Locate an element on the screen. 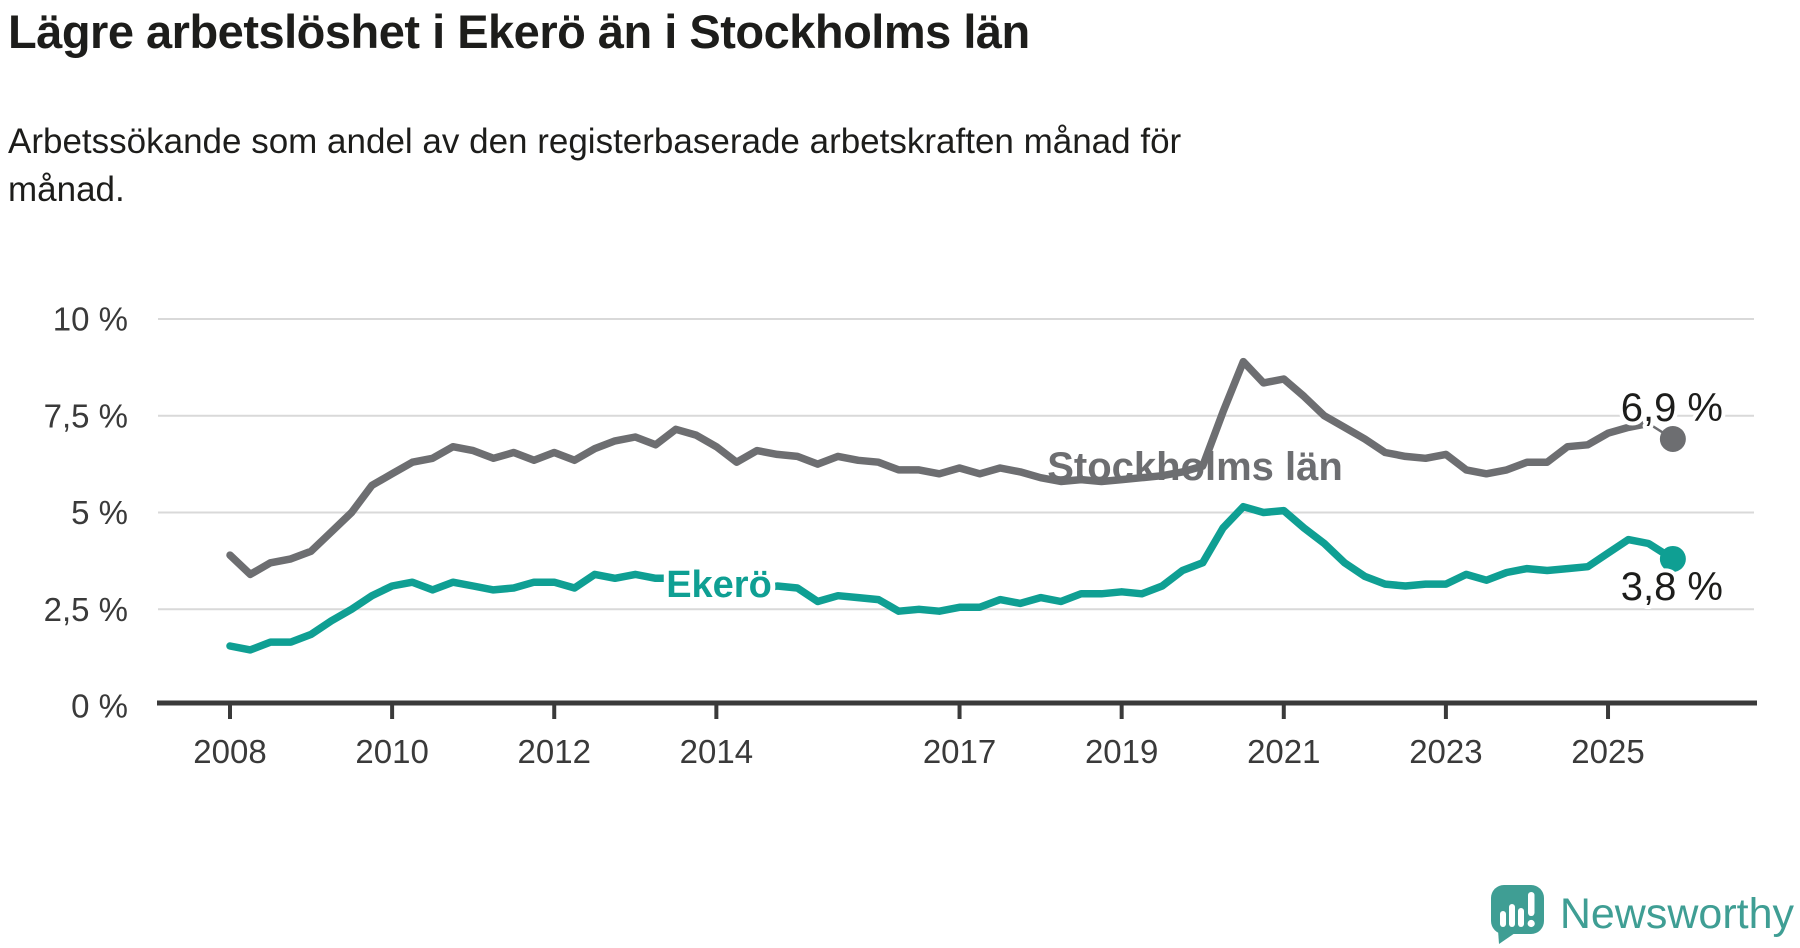 The width and height of the screenshot is (1800, 948). logo-bubble is located at coordinates (1517, 909).